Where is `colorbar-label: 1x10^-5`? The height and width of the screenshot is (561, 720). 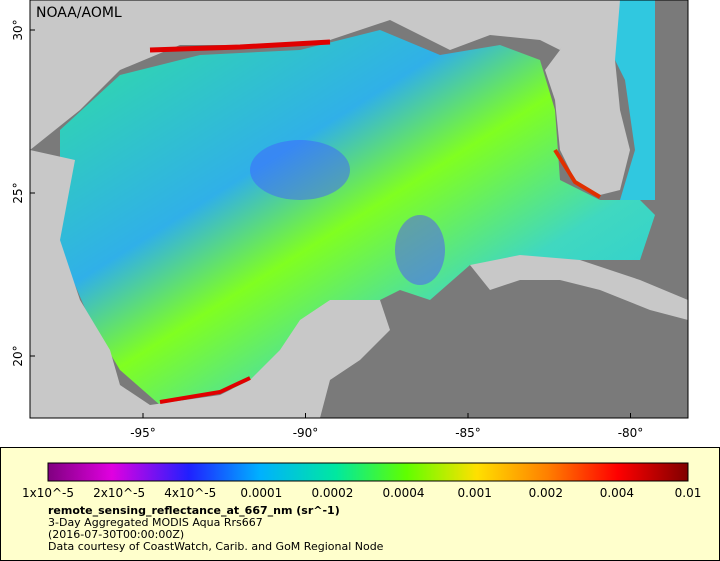 colorbar-label: 1x10^-5 is located at coordinates (48, 493).